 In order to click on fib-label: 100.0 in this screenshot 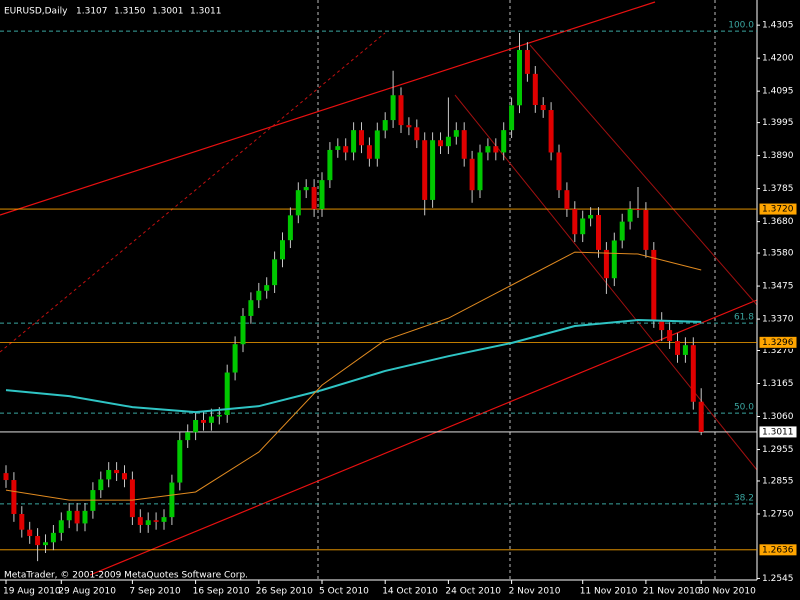, I will do `click(741, 26)`.